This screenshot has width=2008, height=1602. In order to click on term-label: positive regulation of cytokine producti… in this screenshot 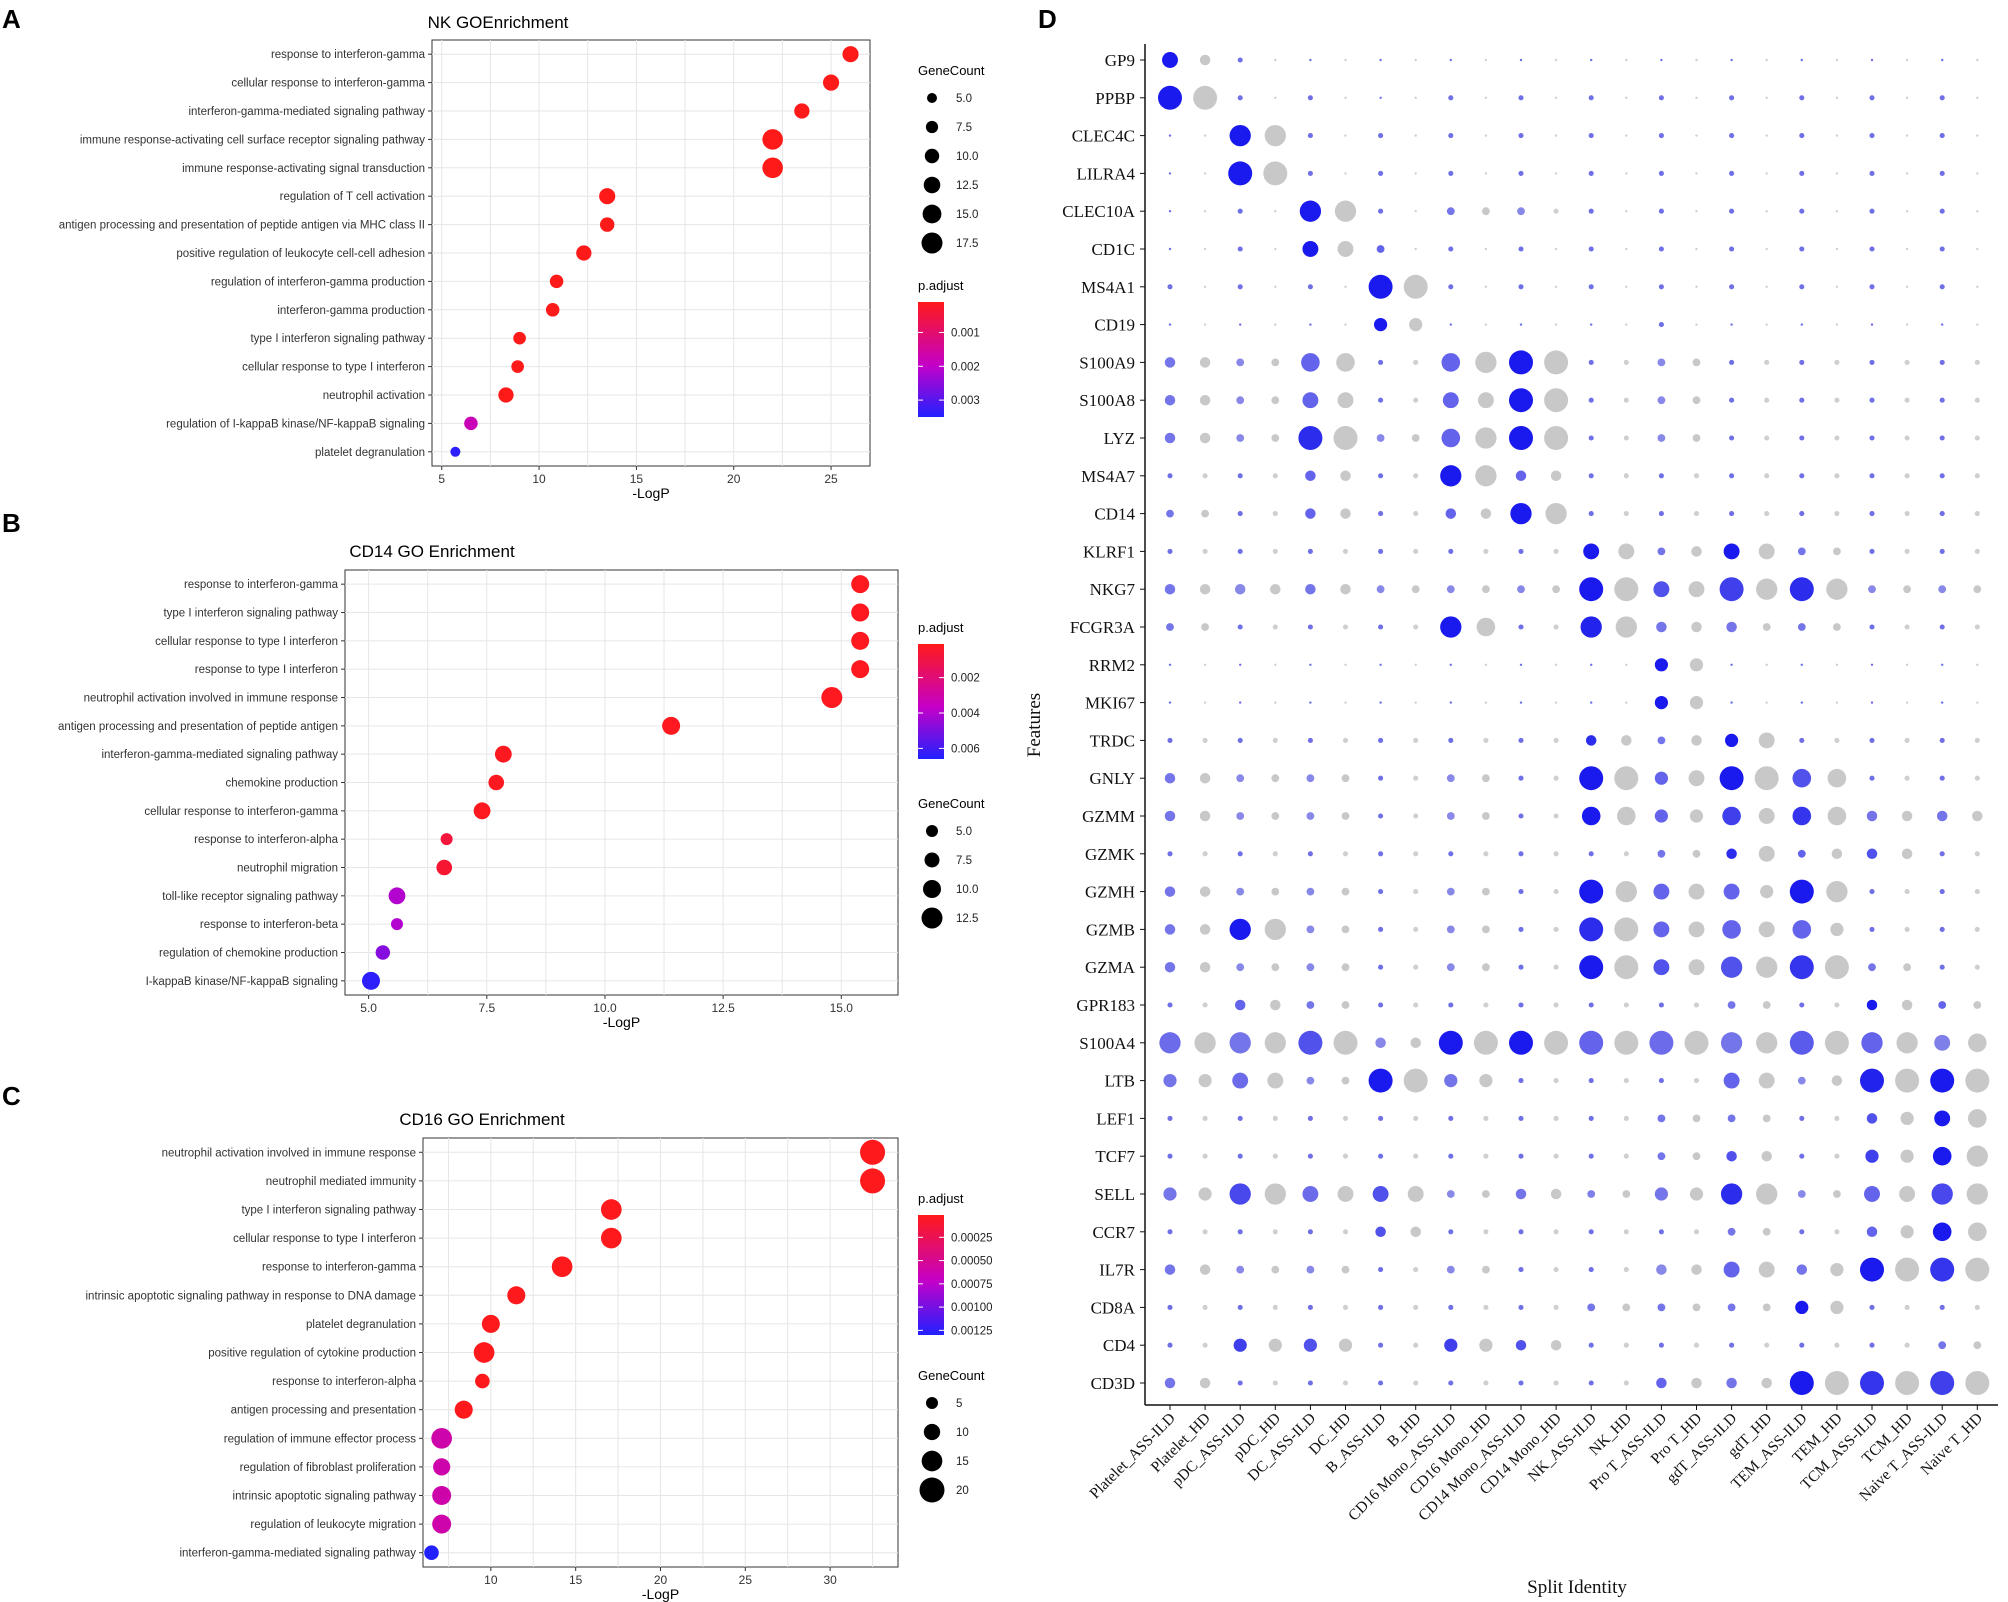, I will do `click(312, 1354)`.